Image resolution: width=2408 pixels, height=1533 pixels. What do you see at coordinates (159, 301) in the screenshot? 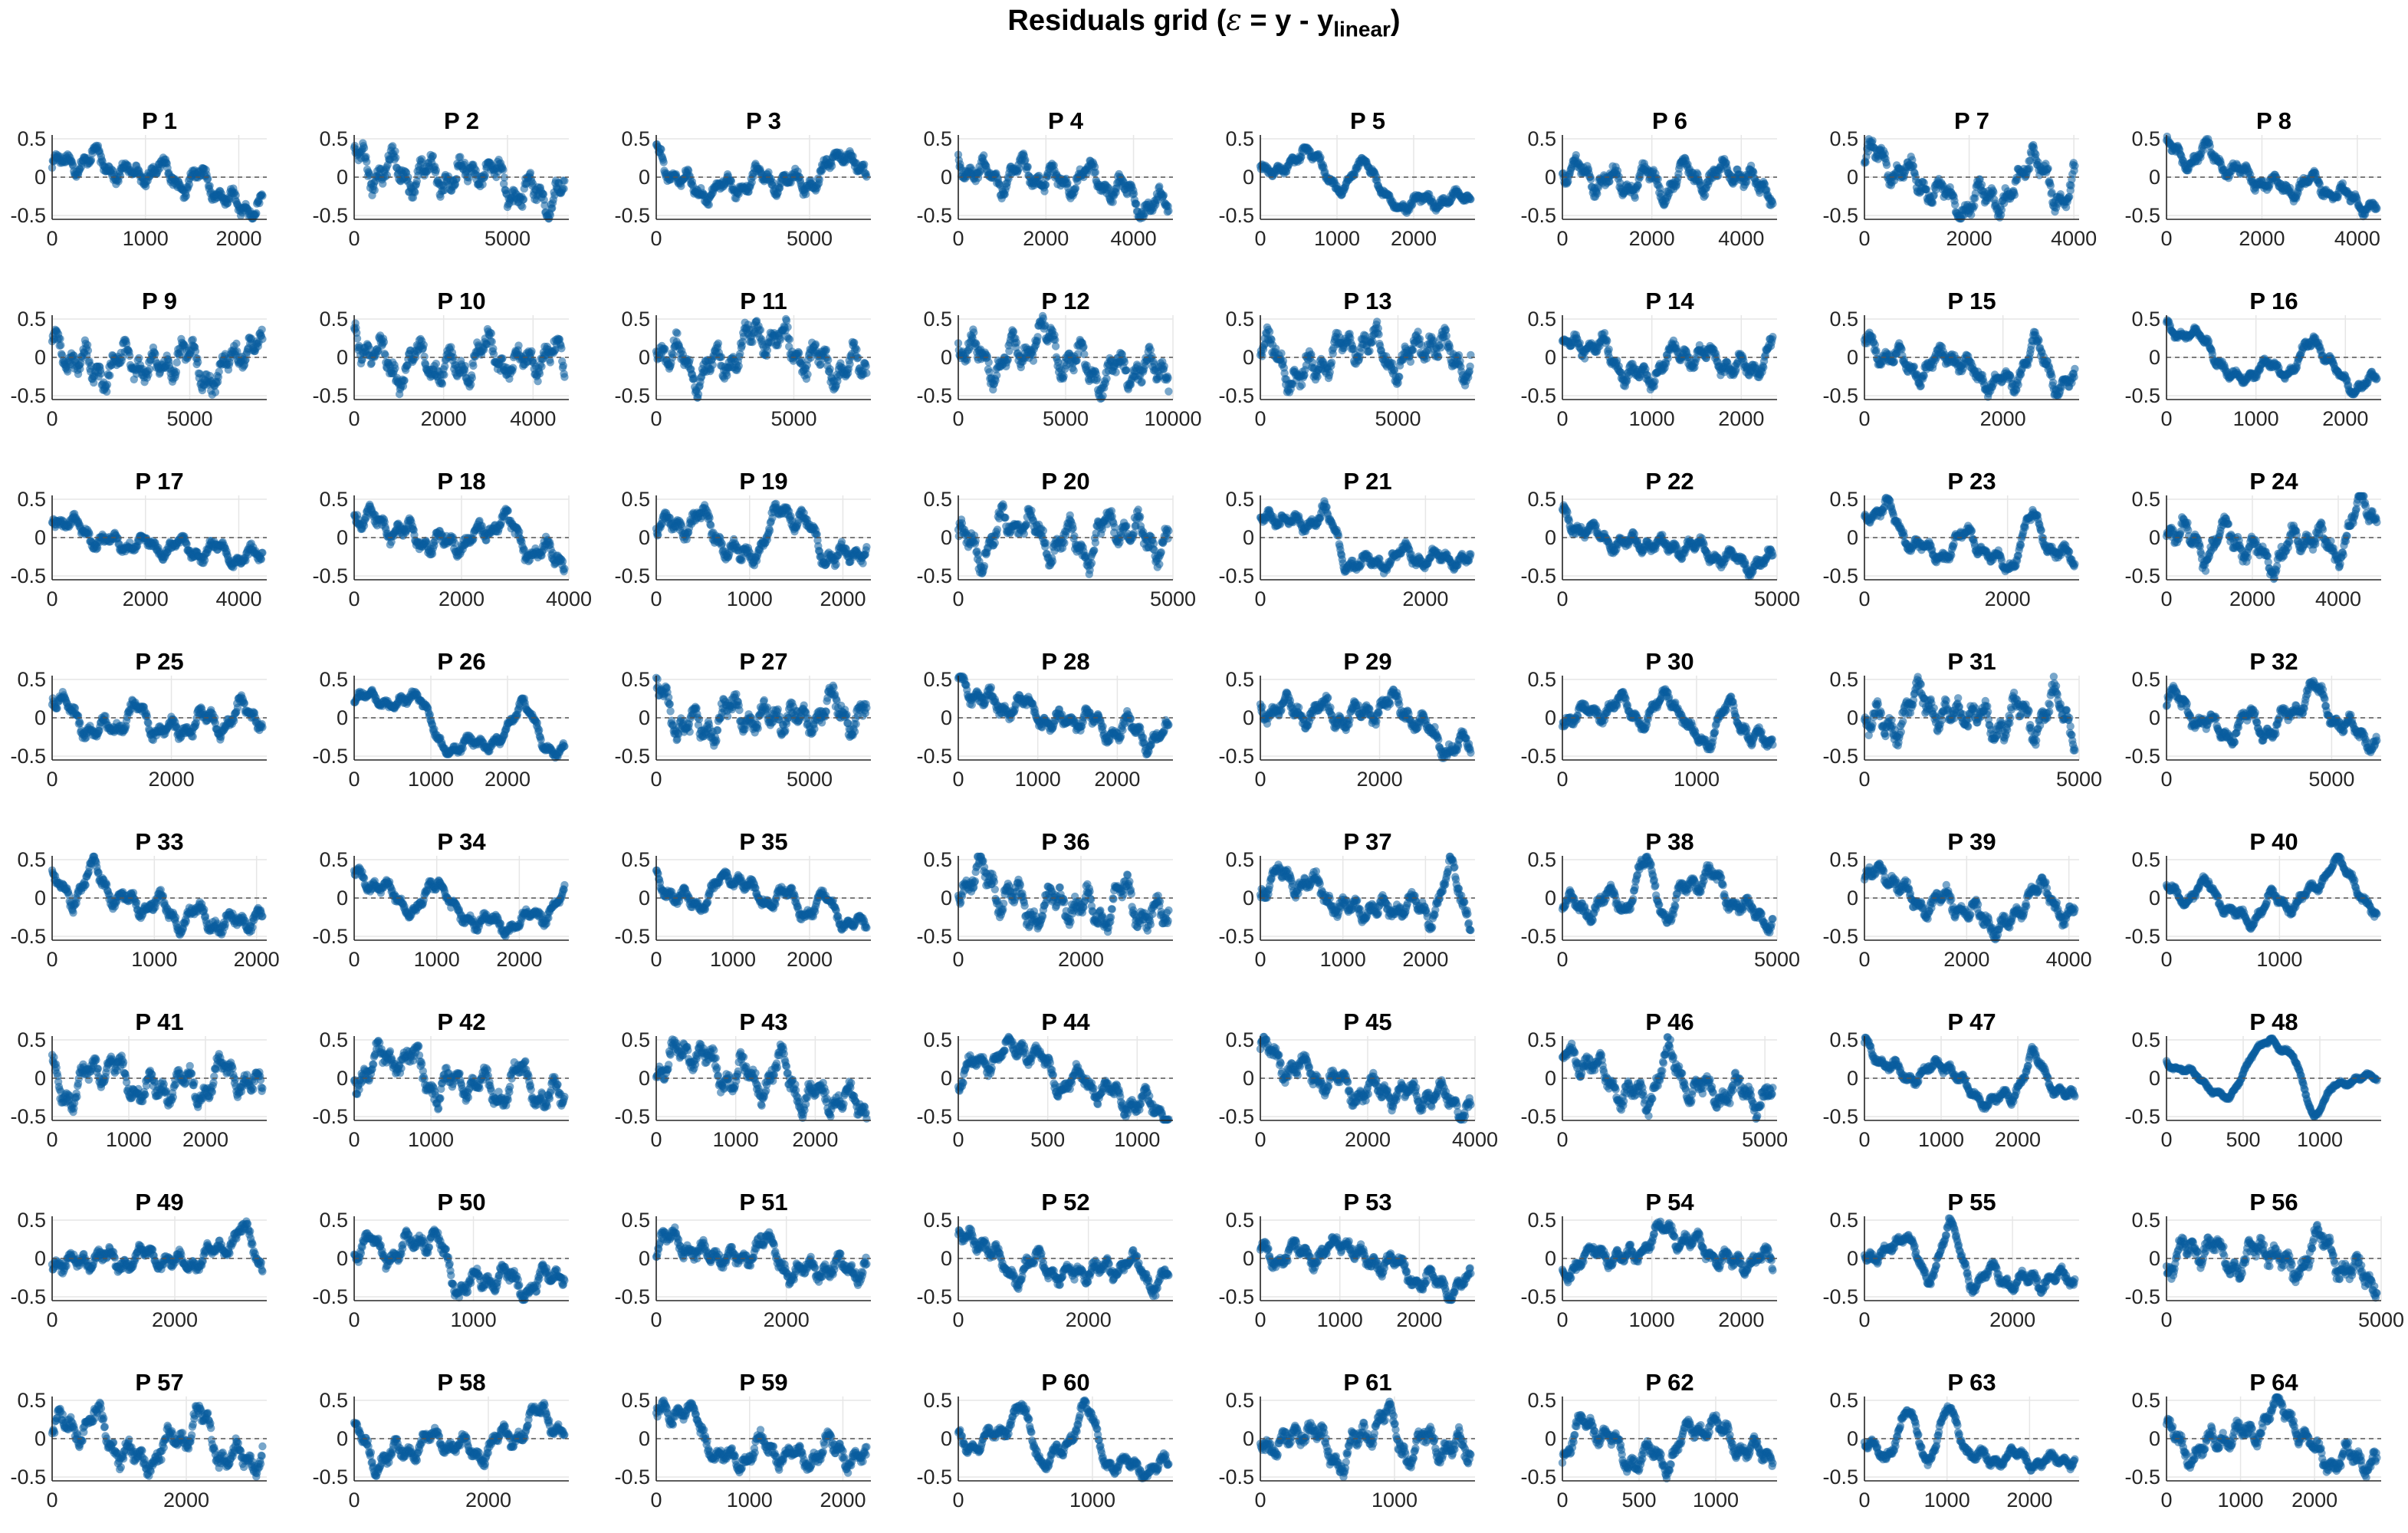
I see `panel-title: P 9` at bounding box center [159, 301].